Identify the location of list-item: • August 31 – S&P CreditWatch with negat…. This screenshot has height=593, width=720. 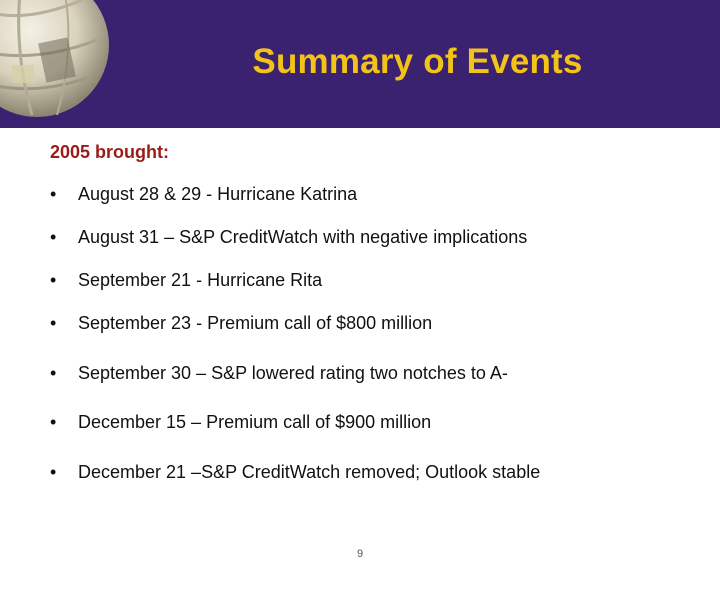
(370, 237).